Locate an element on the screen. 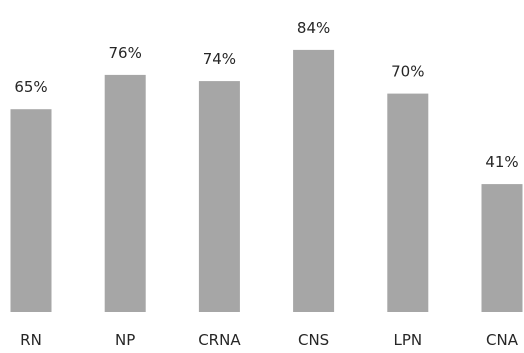 This screenshot has height=353, width=524. x-tick-label-cns: CNS is located at coordinates (313, 340).